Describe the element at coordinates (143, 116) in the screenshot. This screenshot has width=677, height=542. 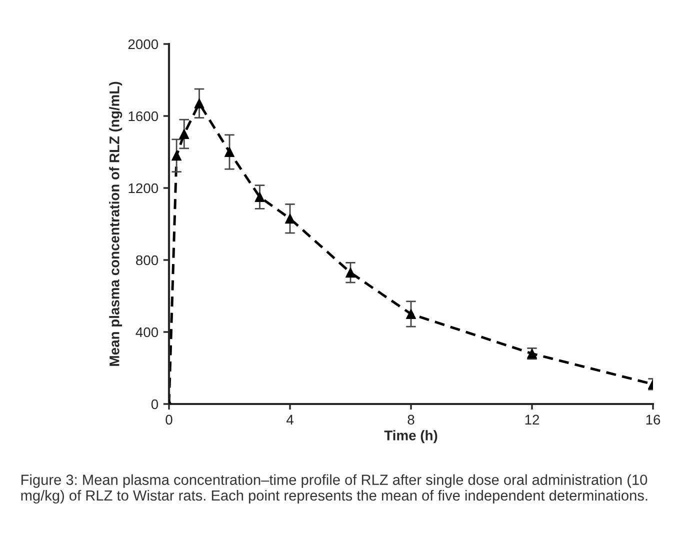
I see `y-tick-label: 1600` at that location.